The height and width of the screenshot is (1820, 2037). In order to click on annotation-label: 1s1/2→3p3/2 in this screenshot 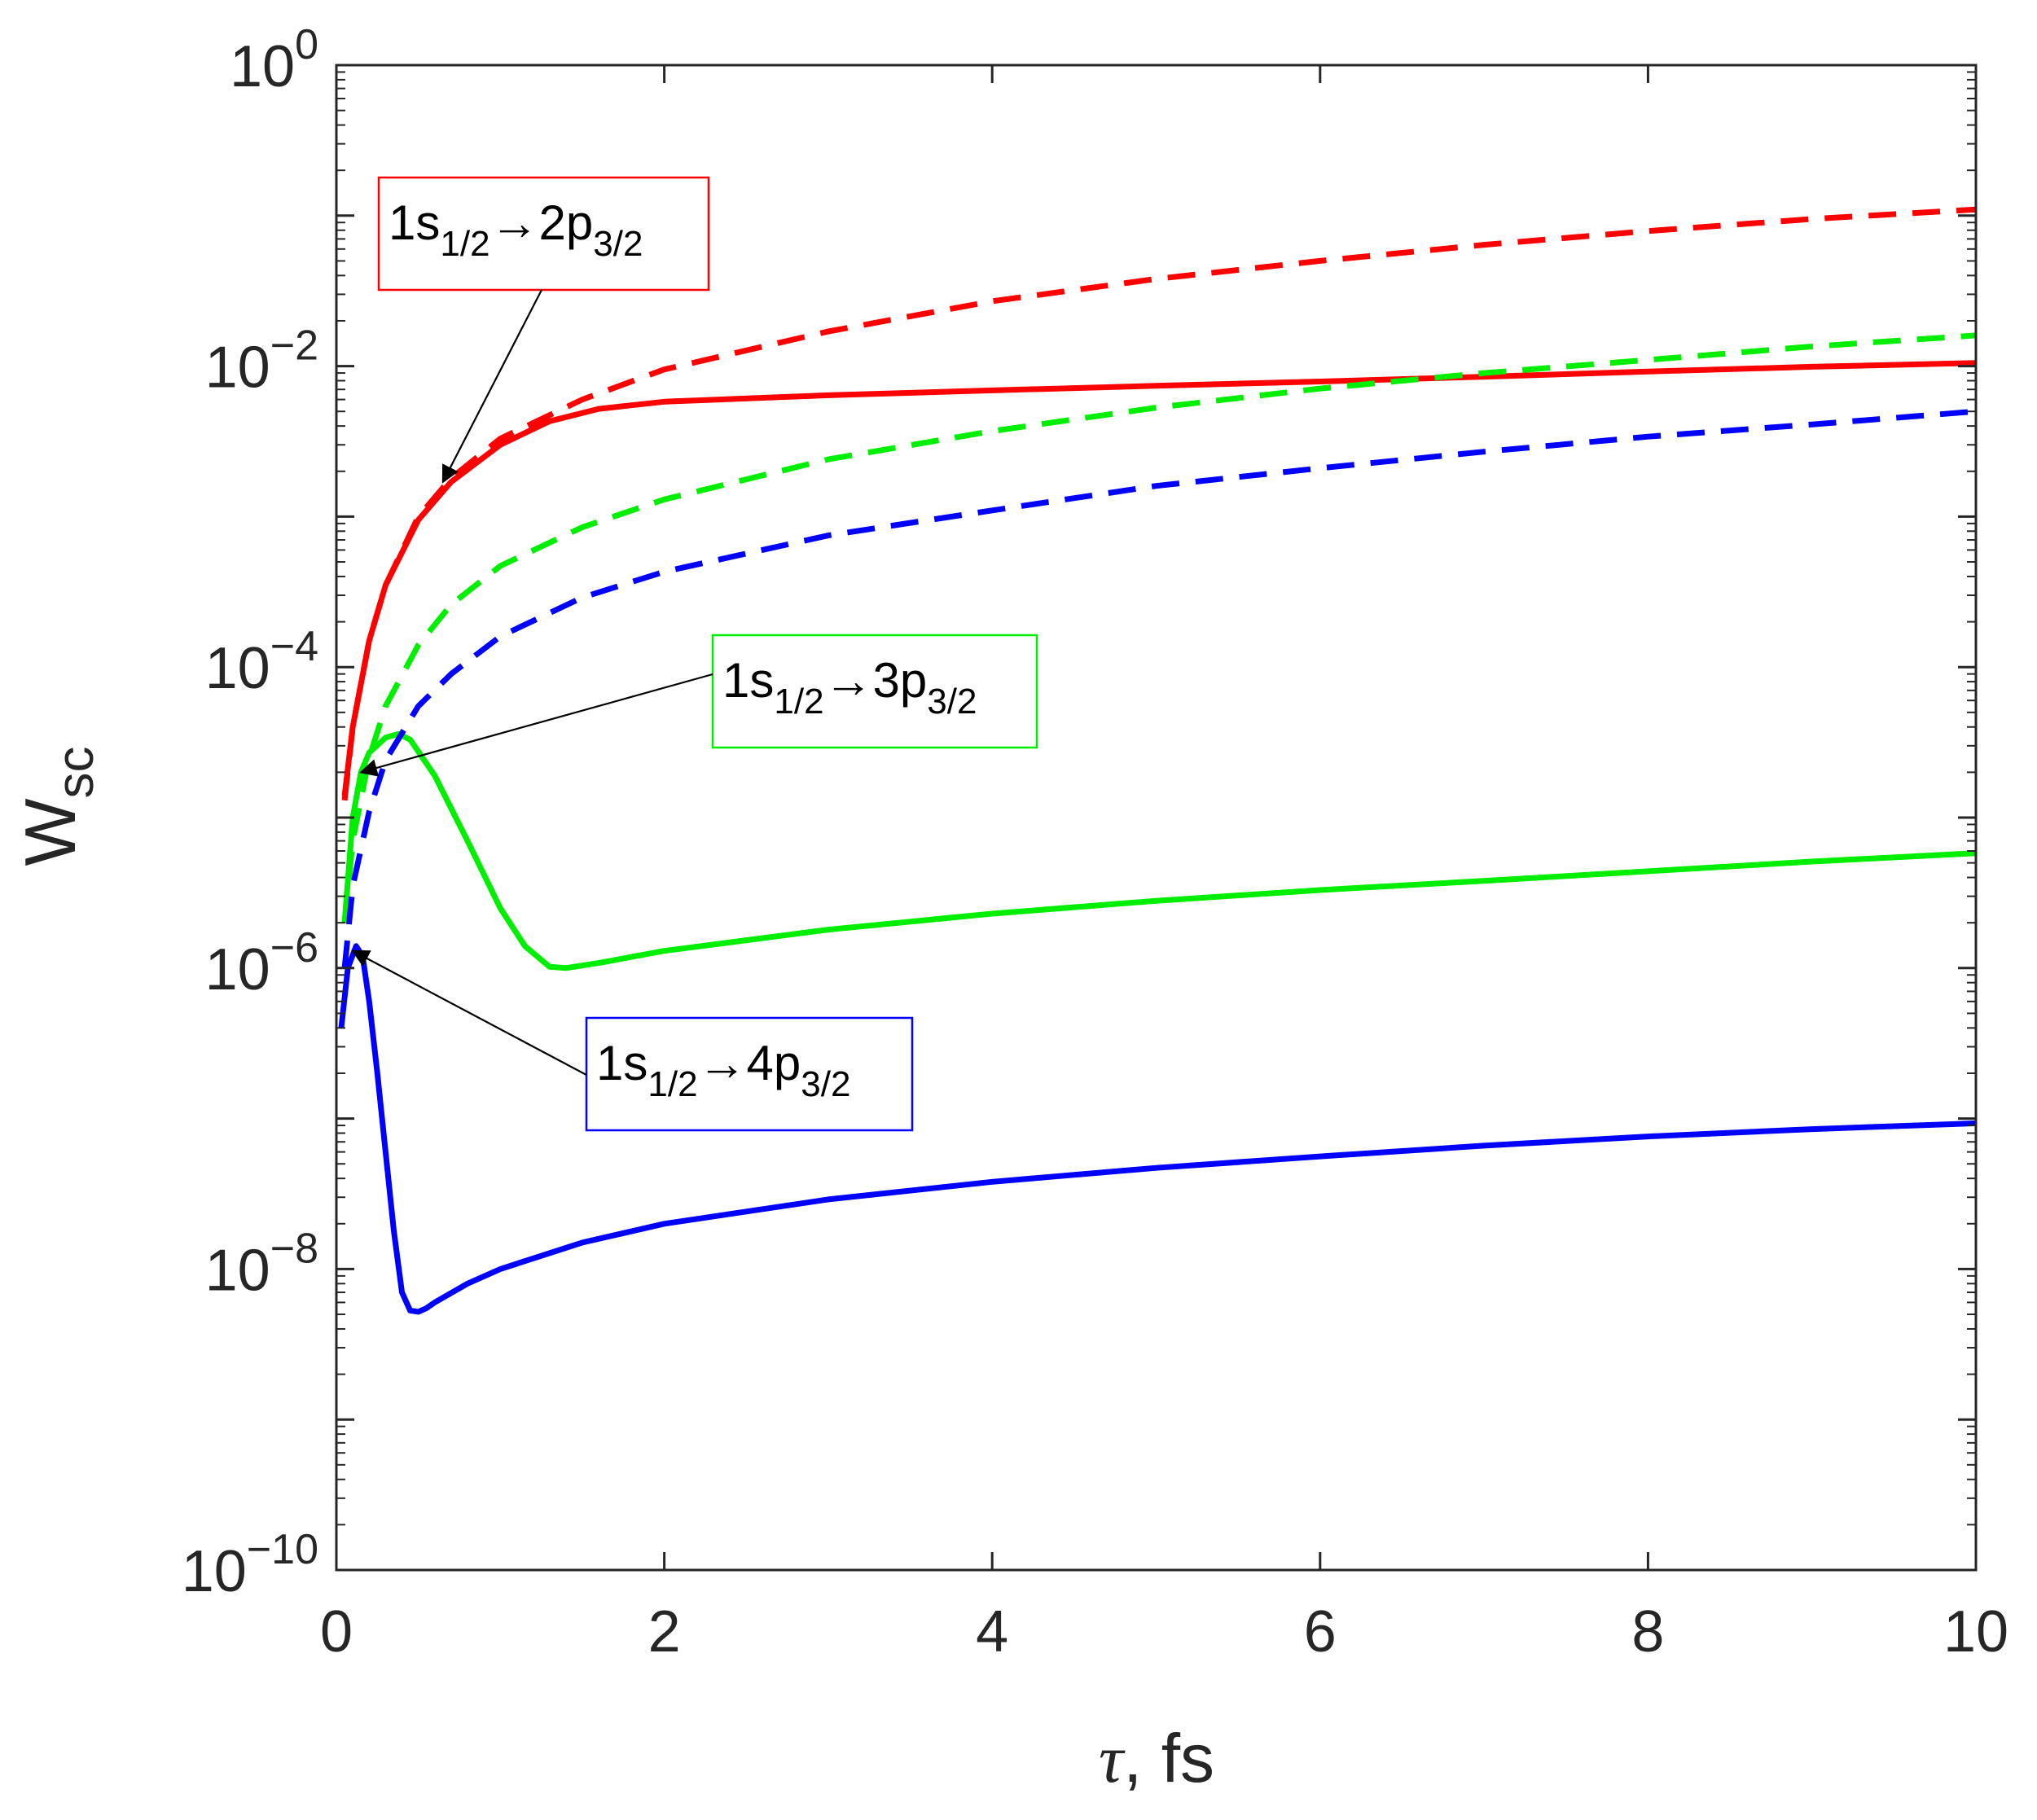, I will do `click(849, 687)`.